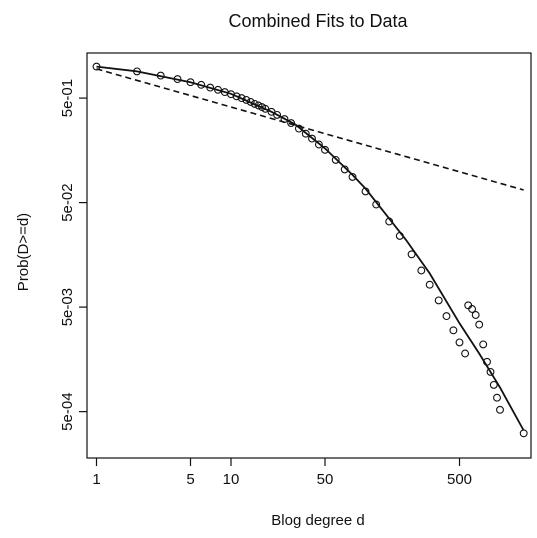  I want to click on y-tick-label: 5e-03, so click(67, 307).